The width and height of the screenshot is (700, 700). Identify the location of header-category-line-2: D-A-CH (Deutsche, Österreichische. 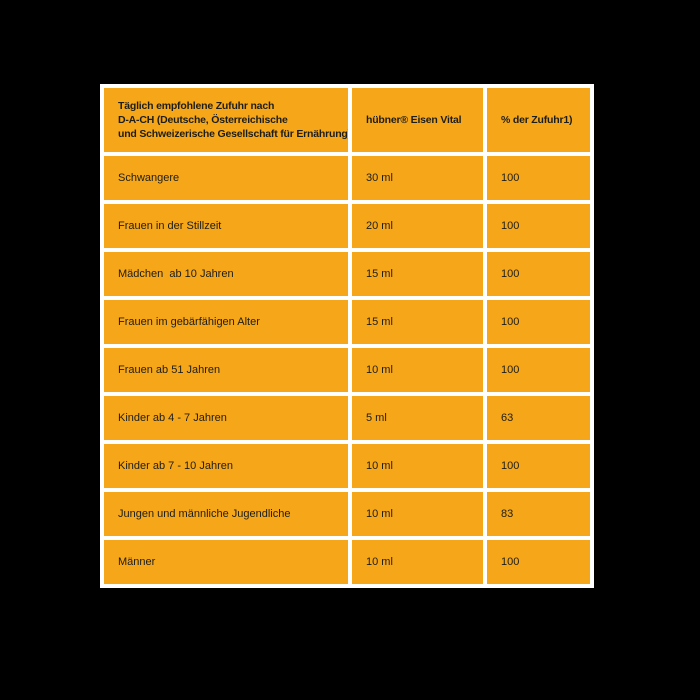
(203, 120).